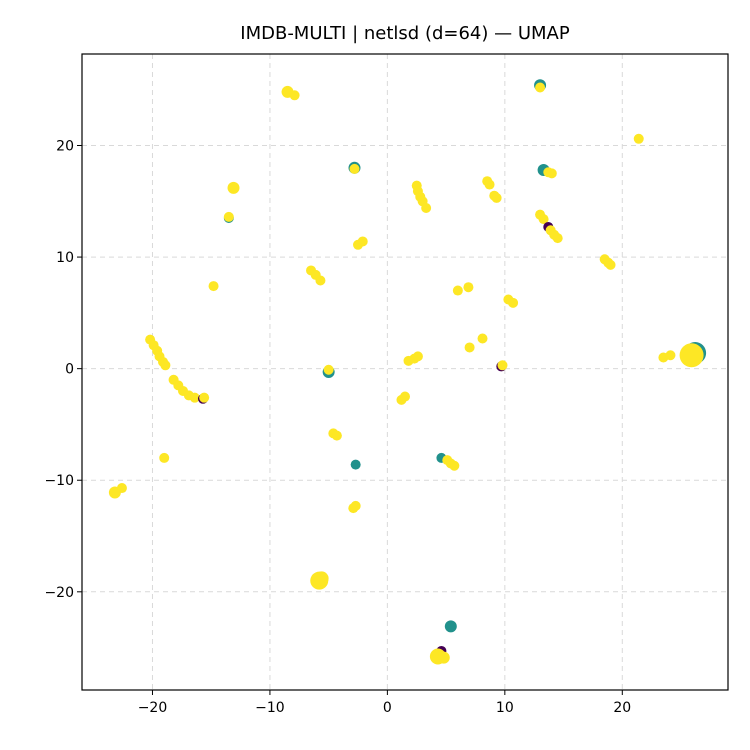 This screenshot has height=750, width=750. What do you see at coordinates (622, 708) in the screenshot?
I see `x-tick-label: 20` at bounding box center [622, 708].